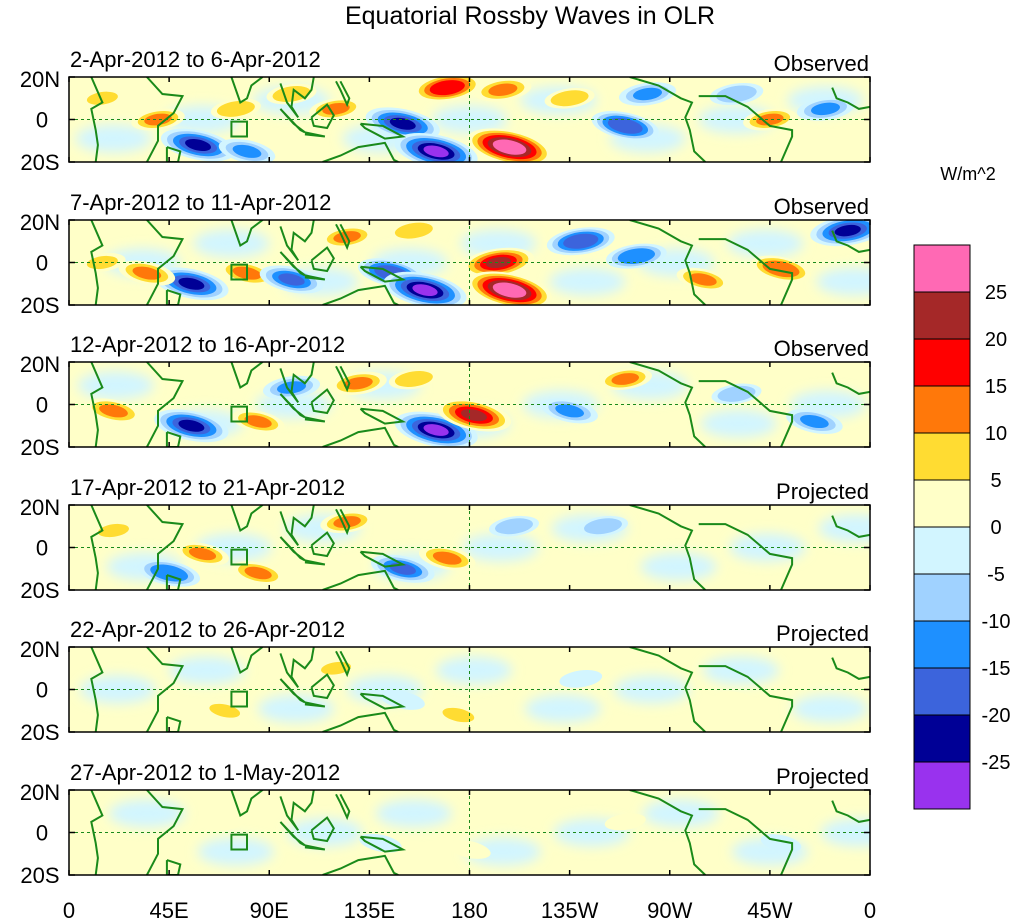 The height and width of the screenshot is (922, 1021). I want to click on x-tick-label: 0, so click(870, 910).